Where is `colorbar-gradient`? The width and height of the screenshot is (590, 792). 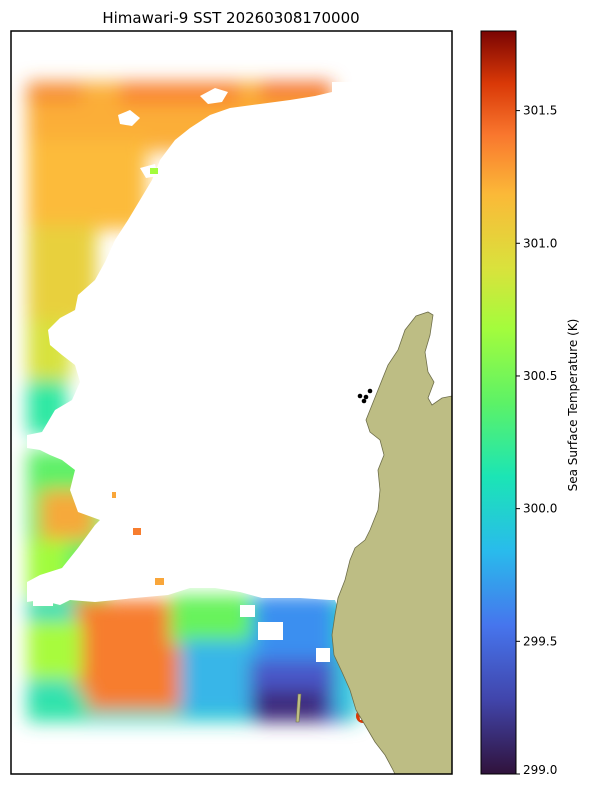 colorbar-gradient is located at coordinates (498, 402).